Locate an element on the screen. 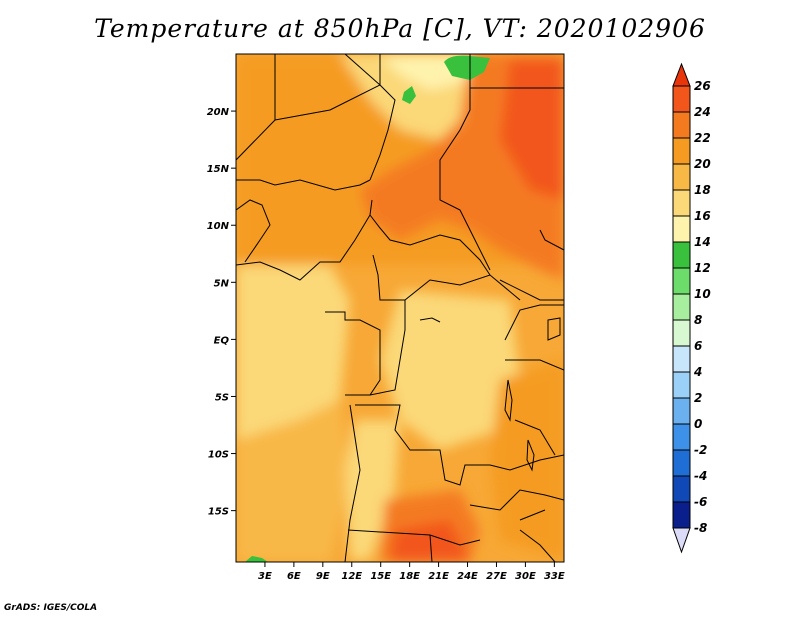  lon-label: 24E is located at coordinates (467, 576).